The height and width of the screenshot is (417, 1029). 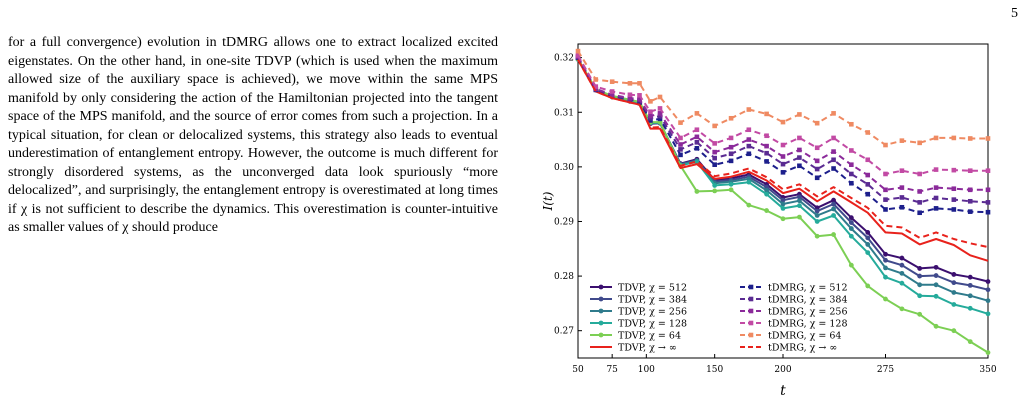 What do you see at coordinates (638, 288) in the screenshot?
I see `legend-item: TDVP, χ = 512` at bounding box center [638, 288].